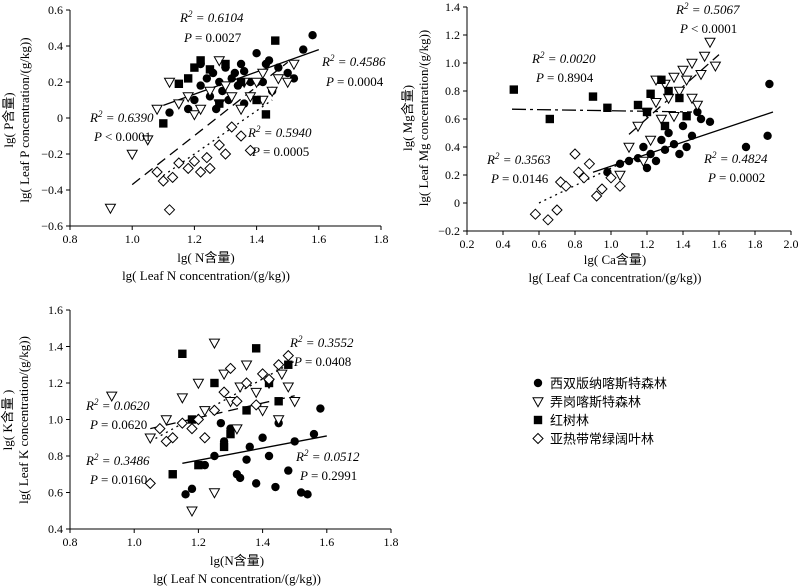 Image resolution: width=800 pixels, height=588 pixels. I want to click on y-tick-label: −0.2, so click(52, 154).